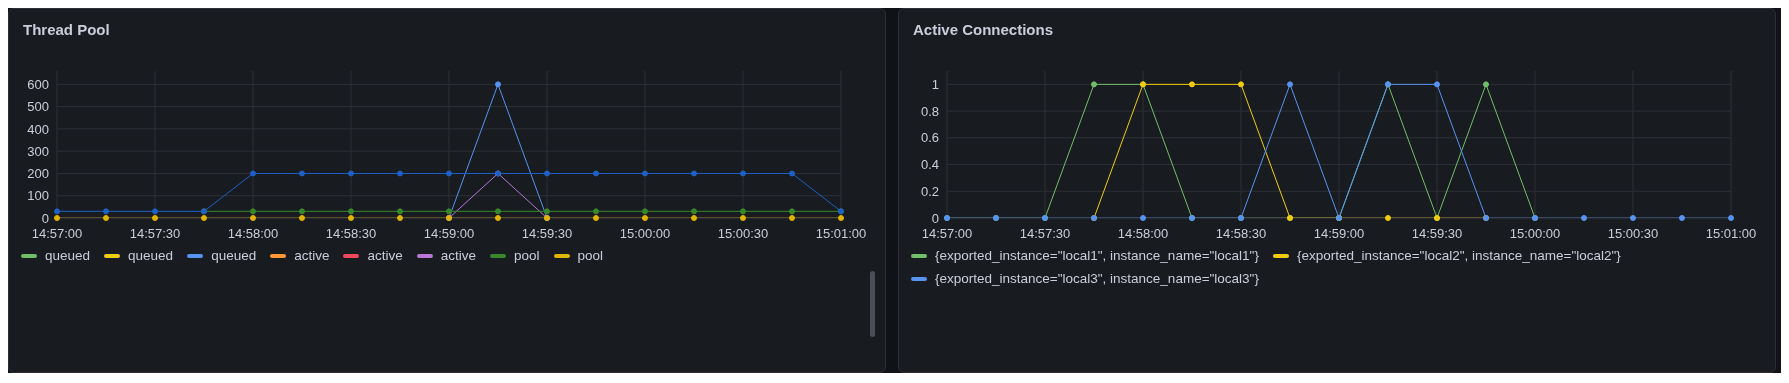 Image resolution: width=1789 pixels, height=383 pixels. Describe the element at coordinates (929, 138) in the screenshot. I see `y-tick-label: 0.6` at that location.